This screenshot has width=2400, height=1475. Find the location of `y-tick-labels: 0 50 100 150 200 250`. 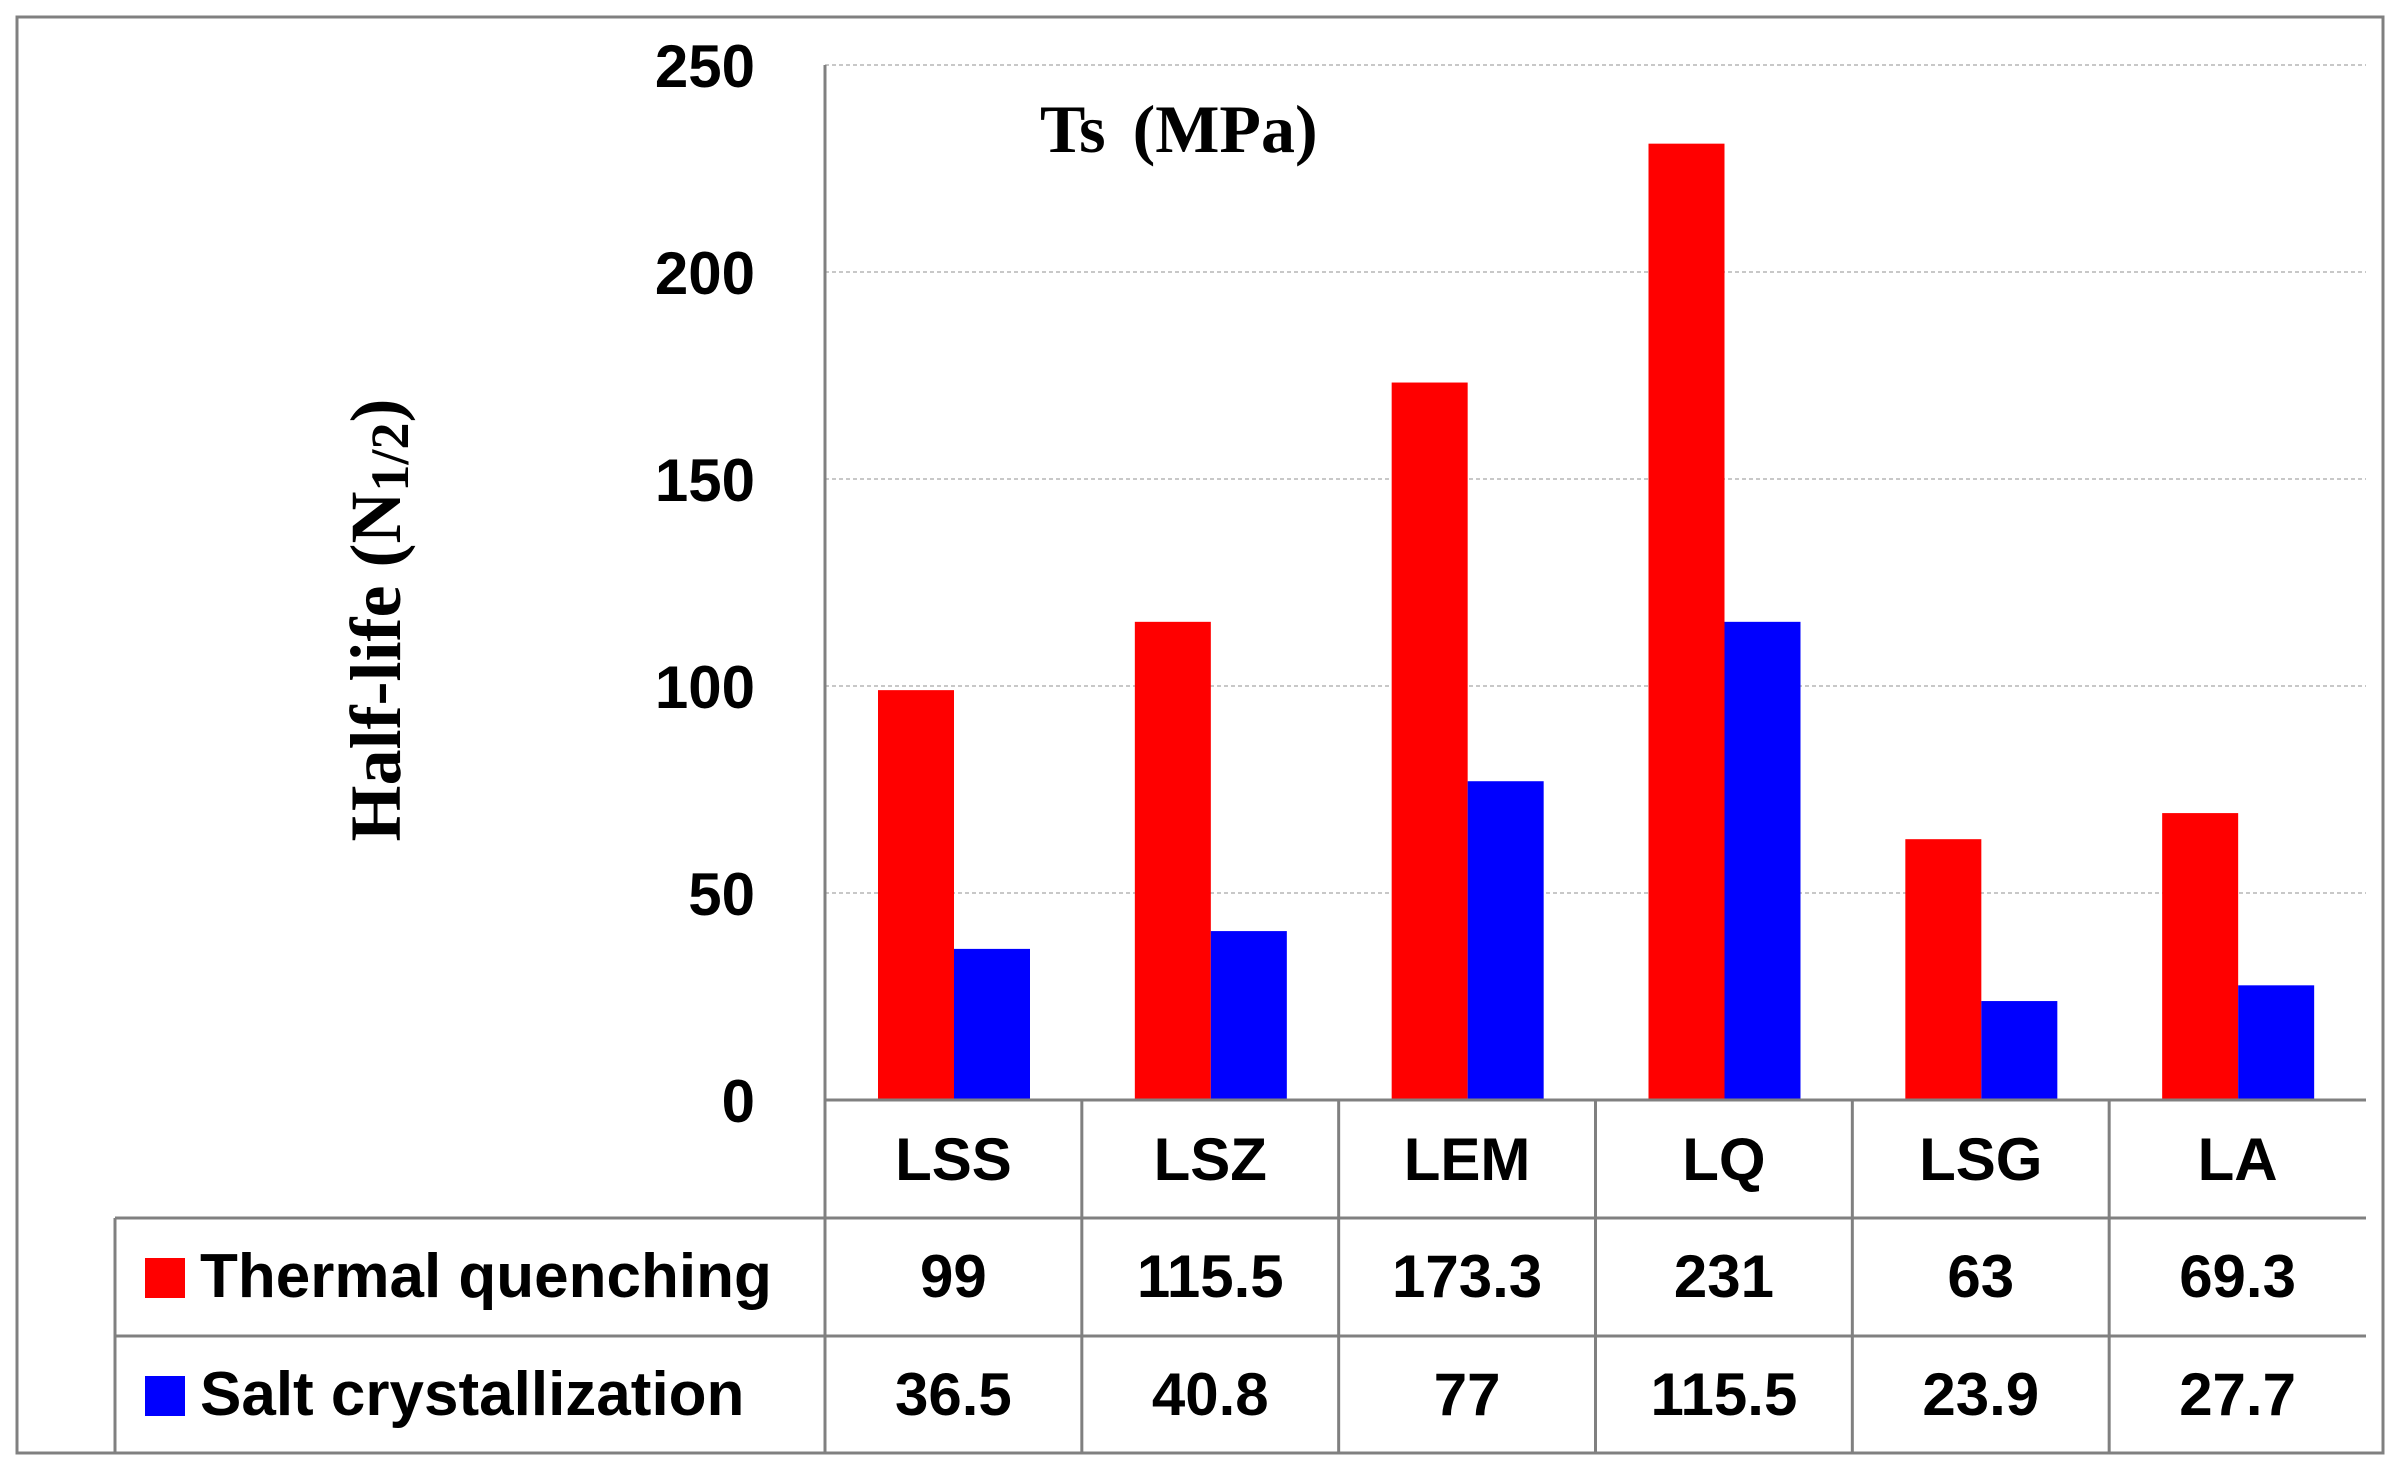

y-tick-labels: 0 50 100 150 200 250 is located at coordinates (705, 584).